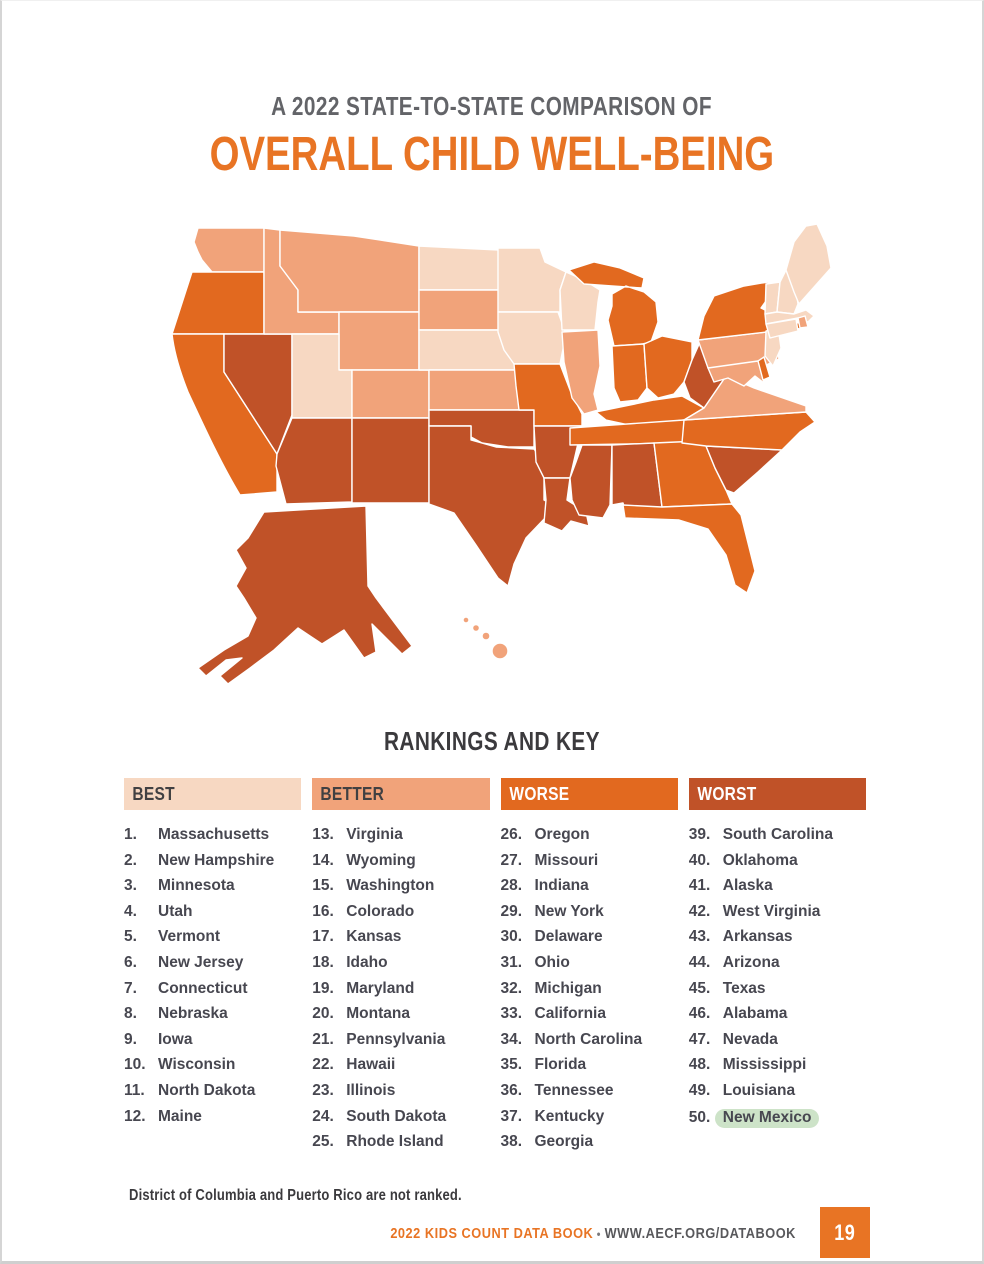  What do you see at coordinates (589, 886) in the screenshot?
I see `ranking-item: 28. Indiana` at bounding box center [589, 886].